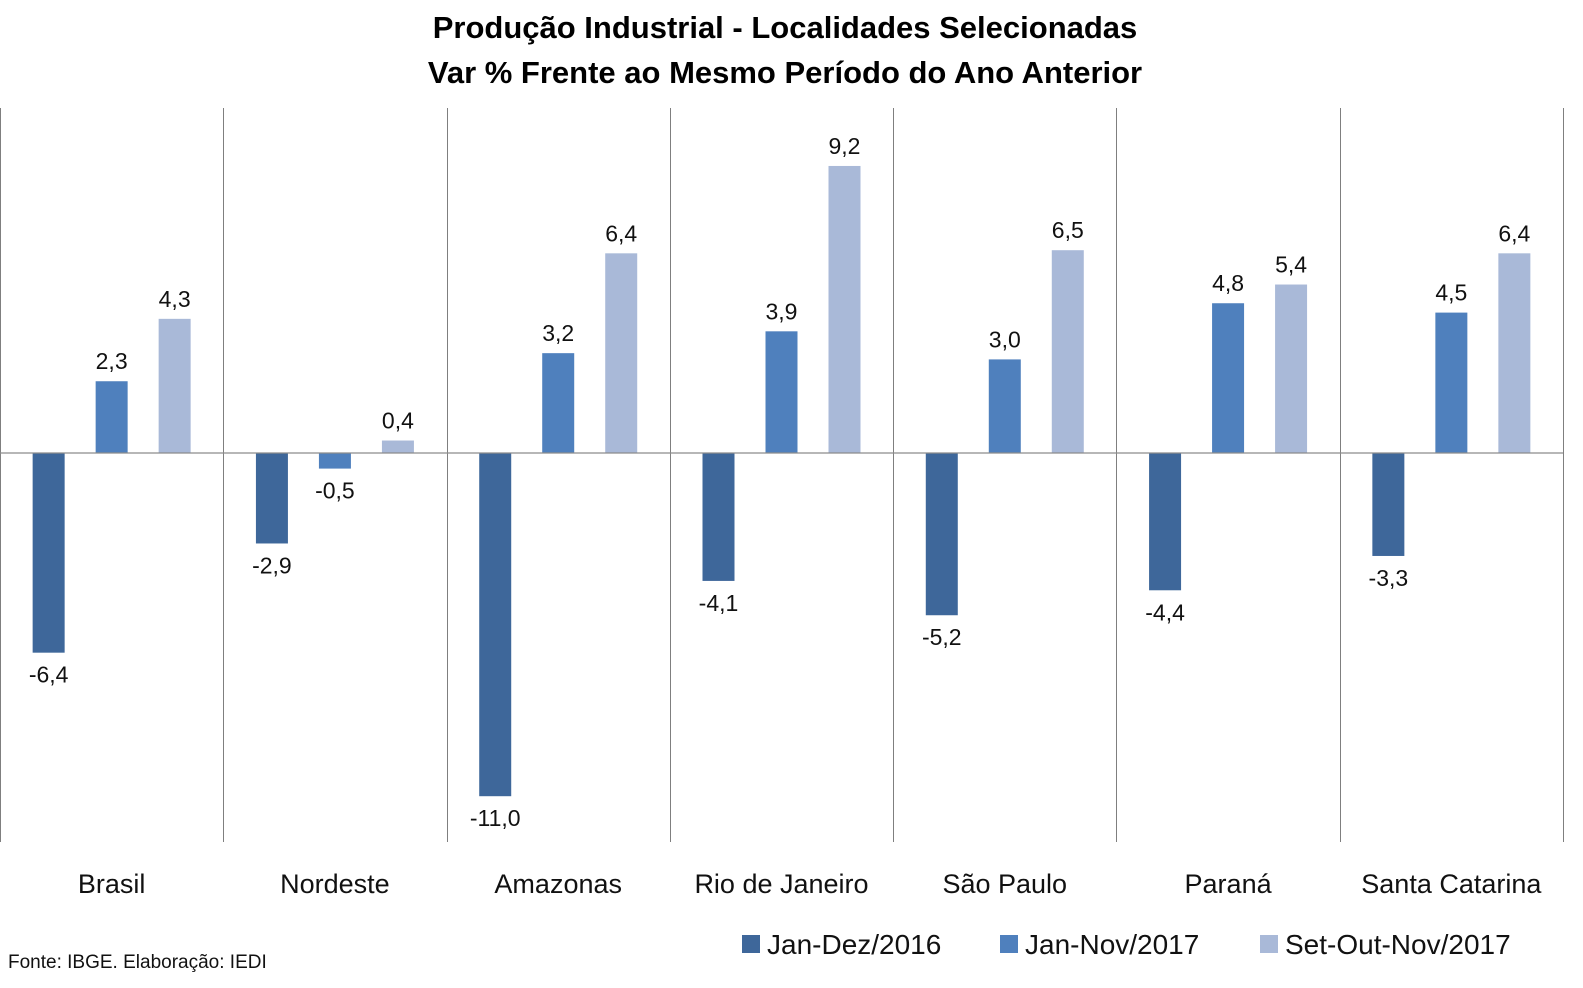 The height and width of the screenshot is (988, 1583). Describe the element at coordinates (719, 603) in the screenshot. I see `data-label: -4,1` at that location.